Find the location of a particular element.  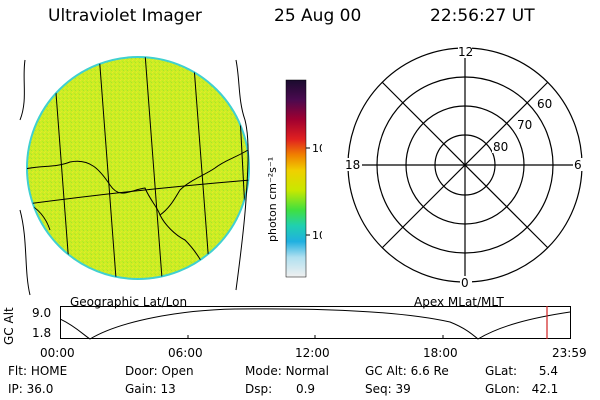

polar-panel-label: Apex MLat/MLT is located at coordinates (459, 302).